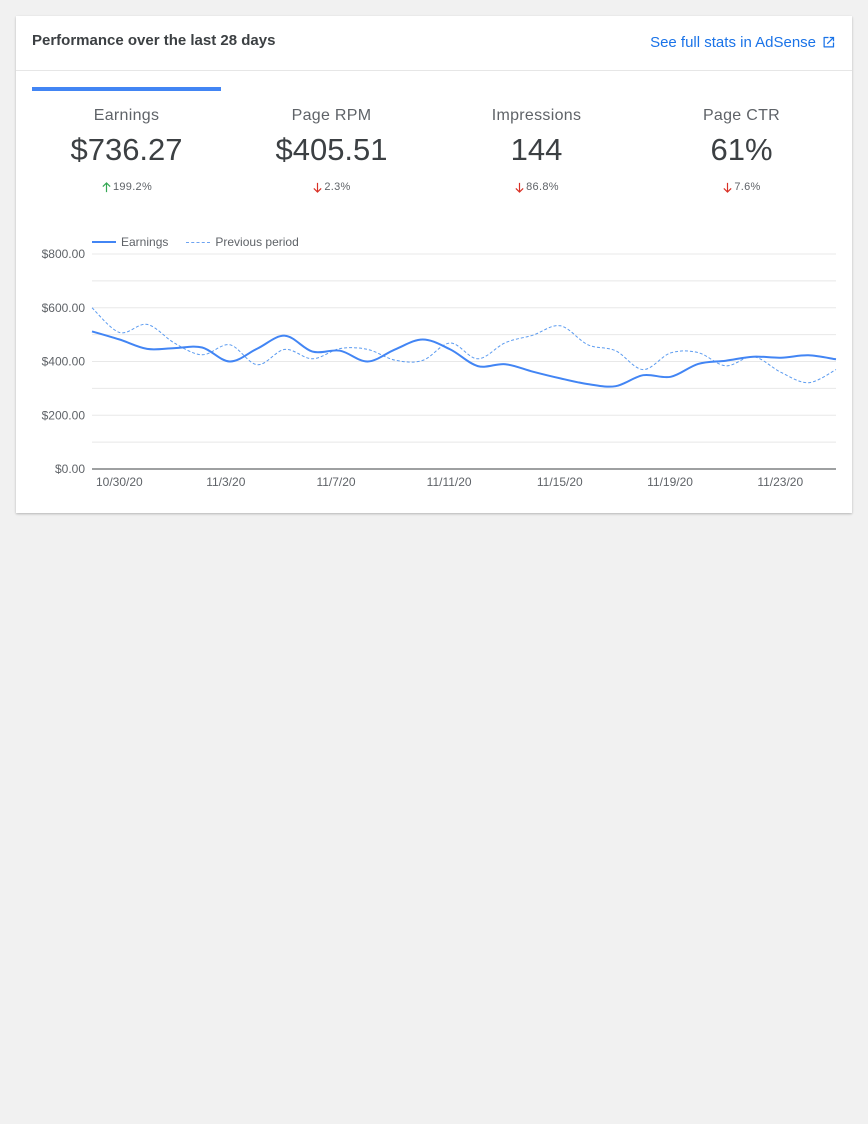 The image size is (868, 1124). What do you see at coordinates (828, 42) in the screenshot?
I see `external-link-icon` at bounding box center [828, 42].